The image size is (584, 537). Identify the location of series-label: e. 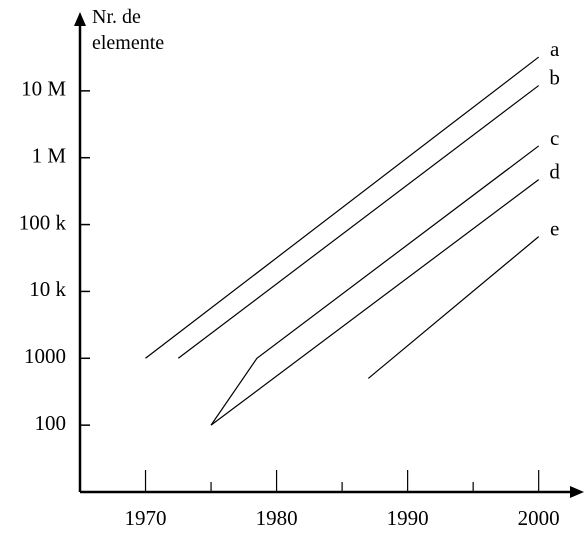
(554, 228).